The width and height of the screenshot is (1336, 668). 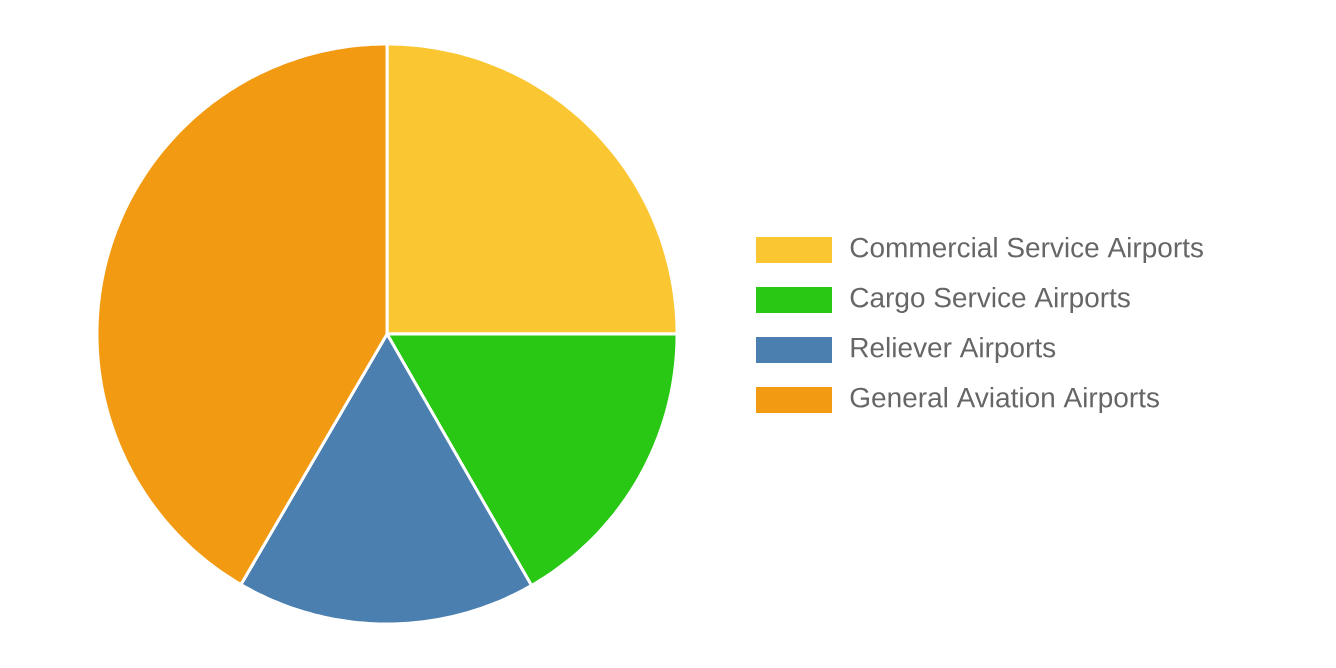 I want to click on legend-label: Commercial Service Airports, so click(x=1026, y=250).